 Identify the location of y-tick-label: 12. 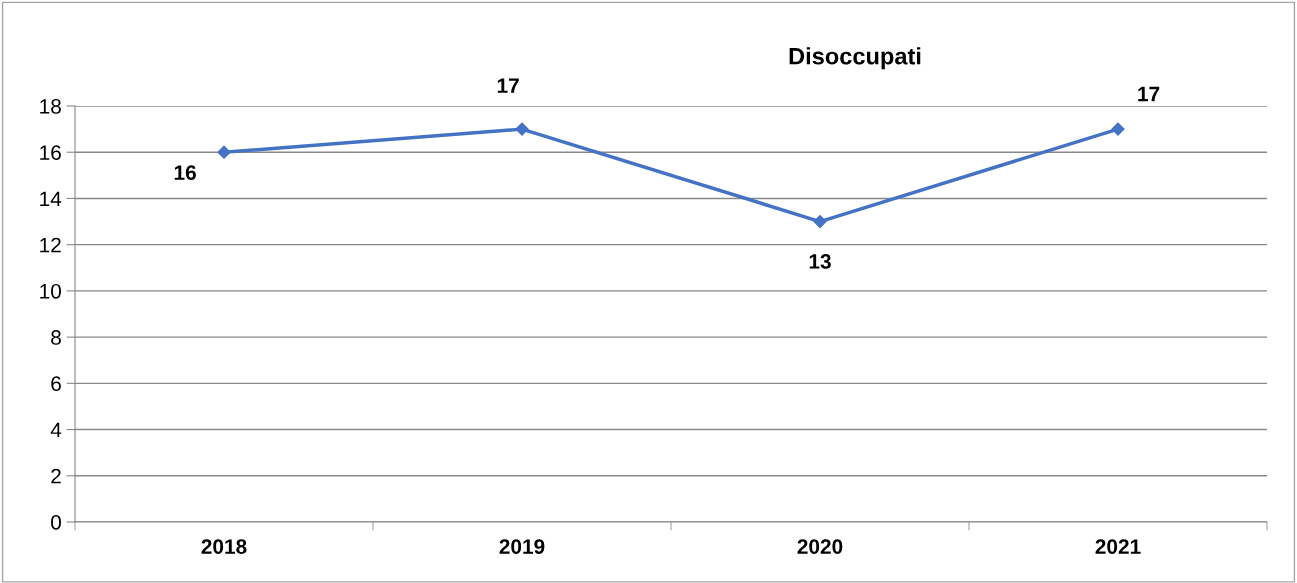
(50, 245).